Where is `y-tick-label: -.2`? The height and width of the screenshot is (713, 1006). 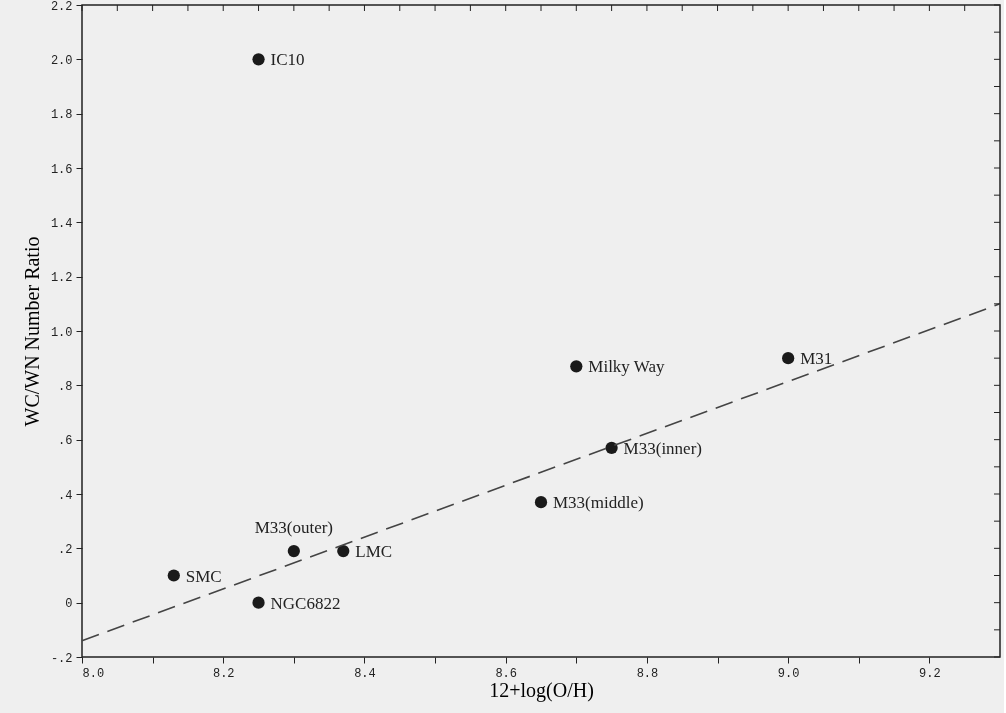 y-tick-label: -.2 is located at coordinates (61, 658).